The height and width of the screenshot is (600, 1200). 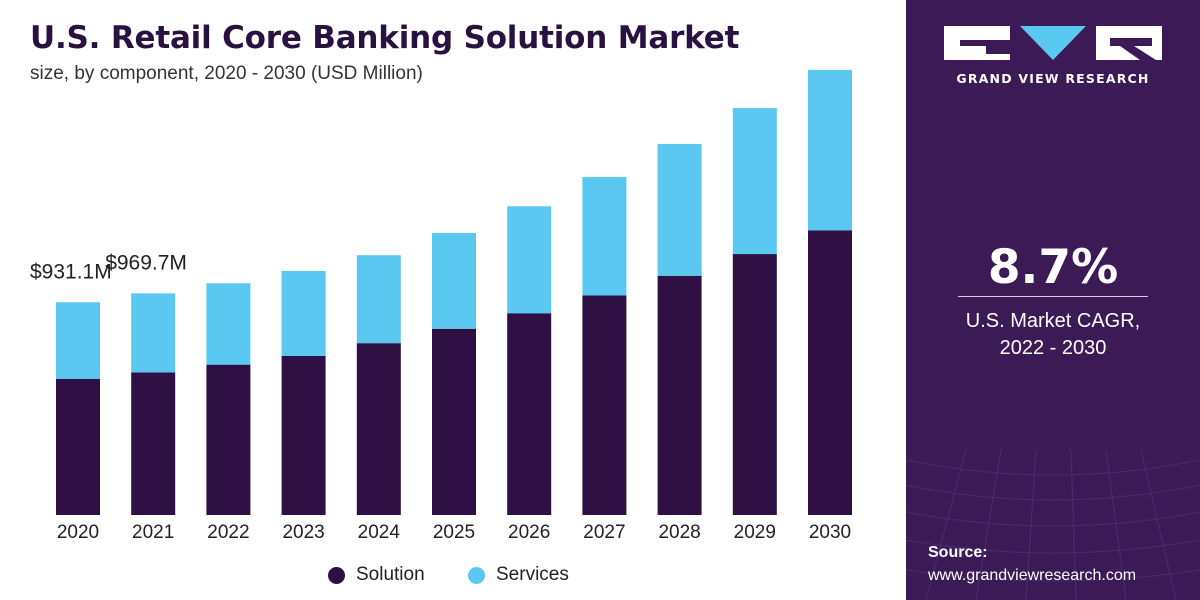 I want to click on bar-solution-2030, so click(x=830, y=372).